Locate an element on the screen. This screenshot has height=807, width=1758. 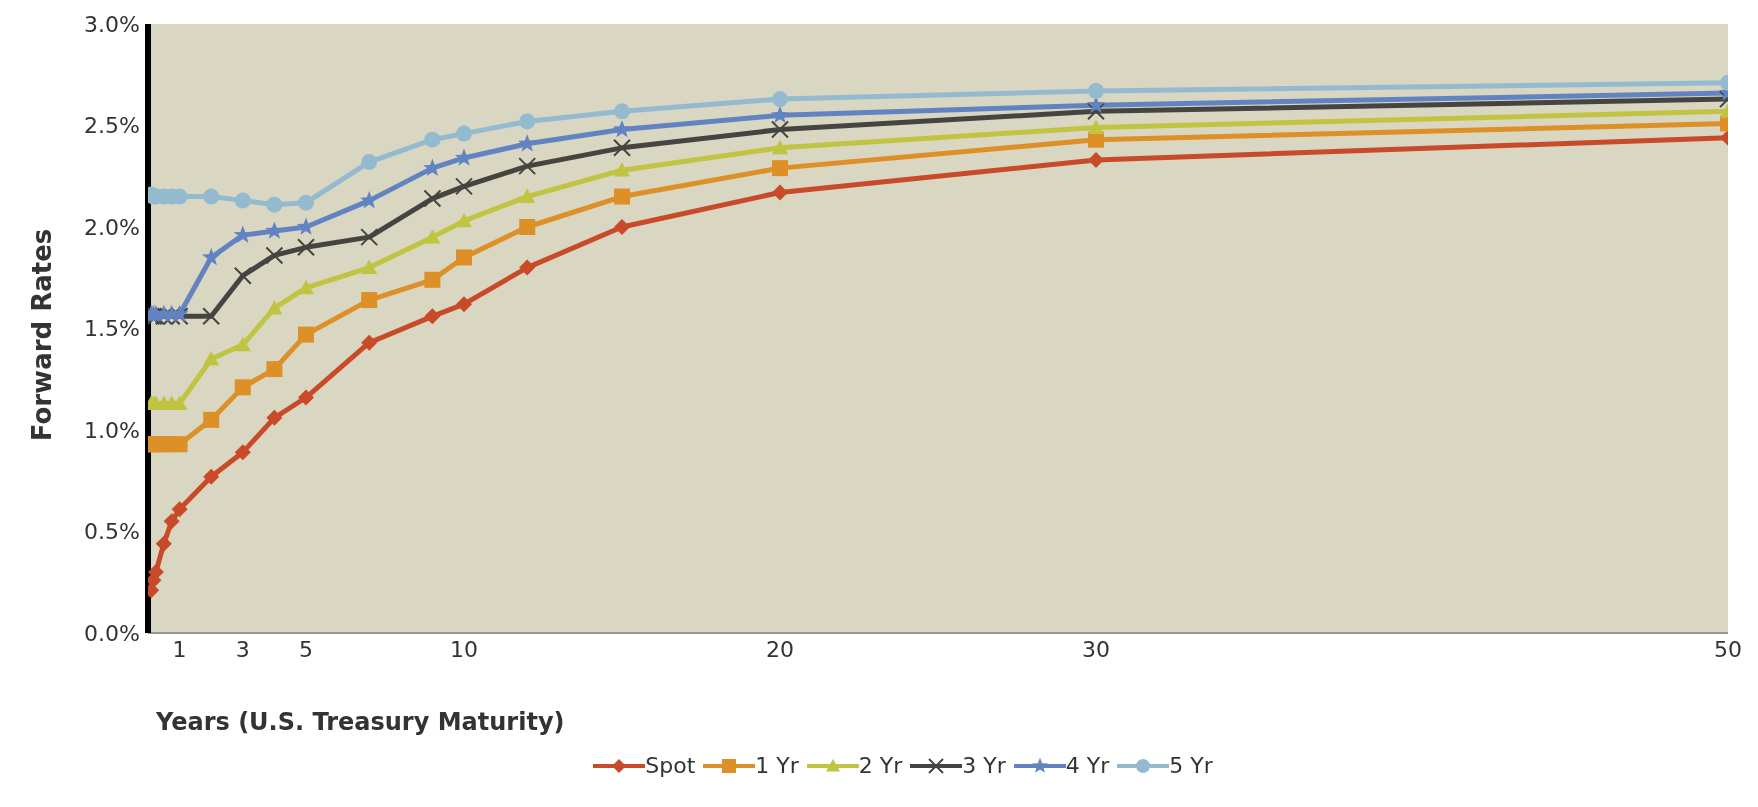
x-tick-label: 1 is located at coordinates (179, 649).